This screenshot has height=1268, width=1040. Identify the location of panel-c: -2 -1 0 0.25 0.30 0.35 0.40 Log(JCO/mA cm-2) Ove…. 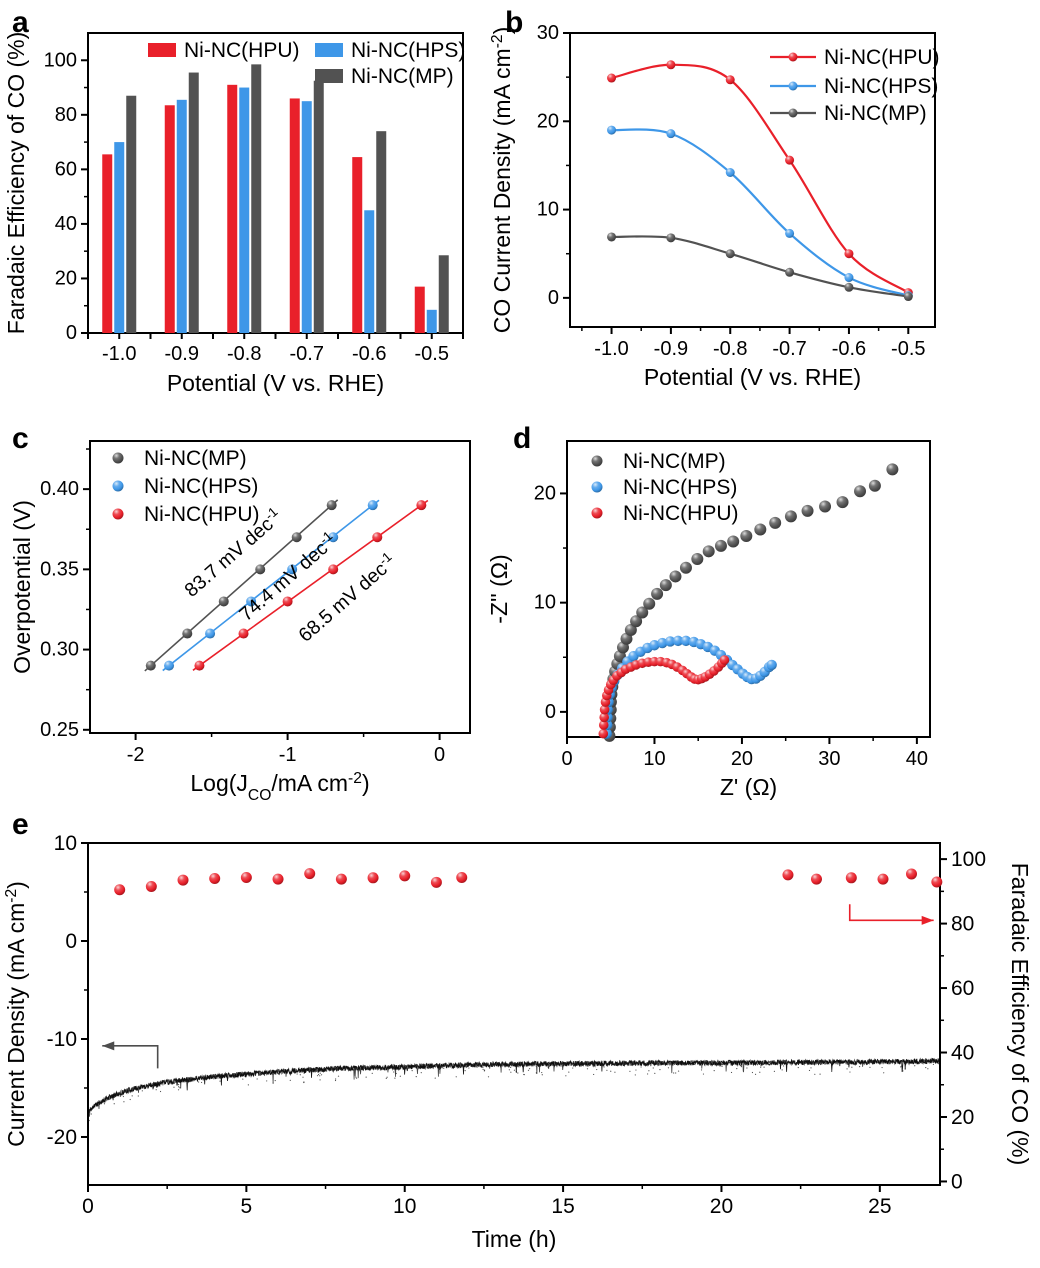
(240, 622).